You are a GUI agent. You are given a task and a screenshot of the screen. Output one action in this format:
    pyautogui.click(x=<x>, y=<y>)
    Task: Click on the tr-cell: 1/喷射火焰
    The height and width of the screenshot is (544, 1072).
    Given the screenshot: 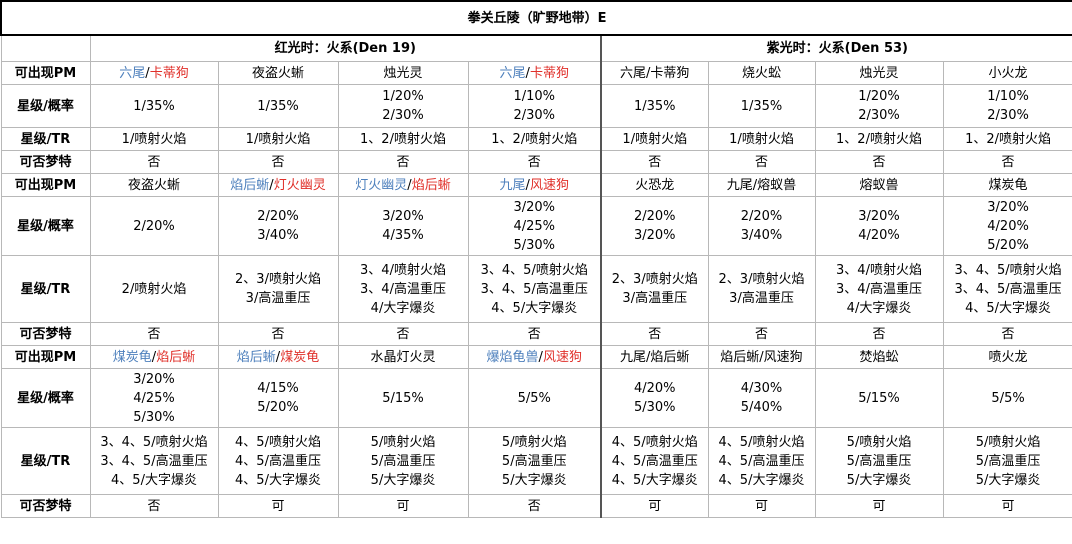 What is the action you would take?
    pyautogui.click(x=761, y=139)
    